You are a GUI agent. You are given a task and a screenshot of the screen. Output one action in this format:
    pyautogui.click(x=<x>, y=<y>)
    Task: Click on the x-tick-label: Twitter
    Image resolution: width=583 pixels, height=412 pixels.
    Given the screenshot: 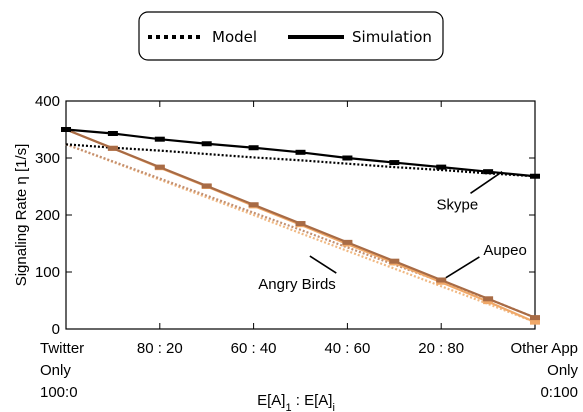 What is the action you would take?
    pyautogui.click(x=62, y=348)
    